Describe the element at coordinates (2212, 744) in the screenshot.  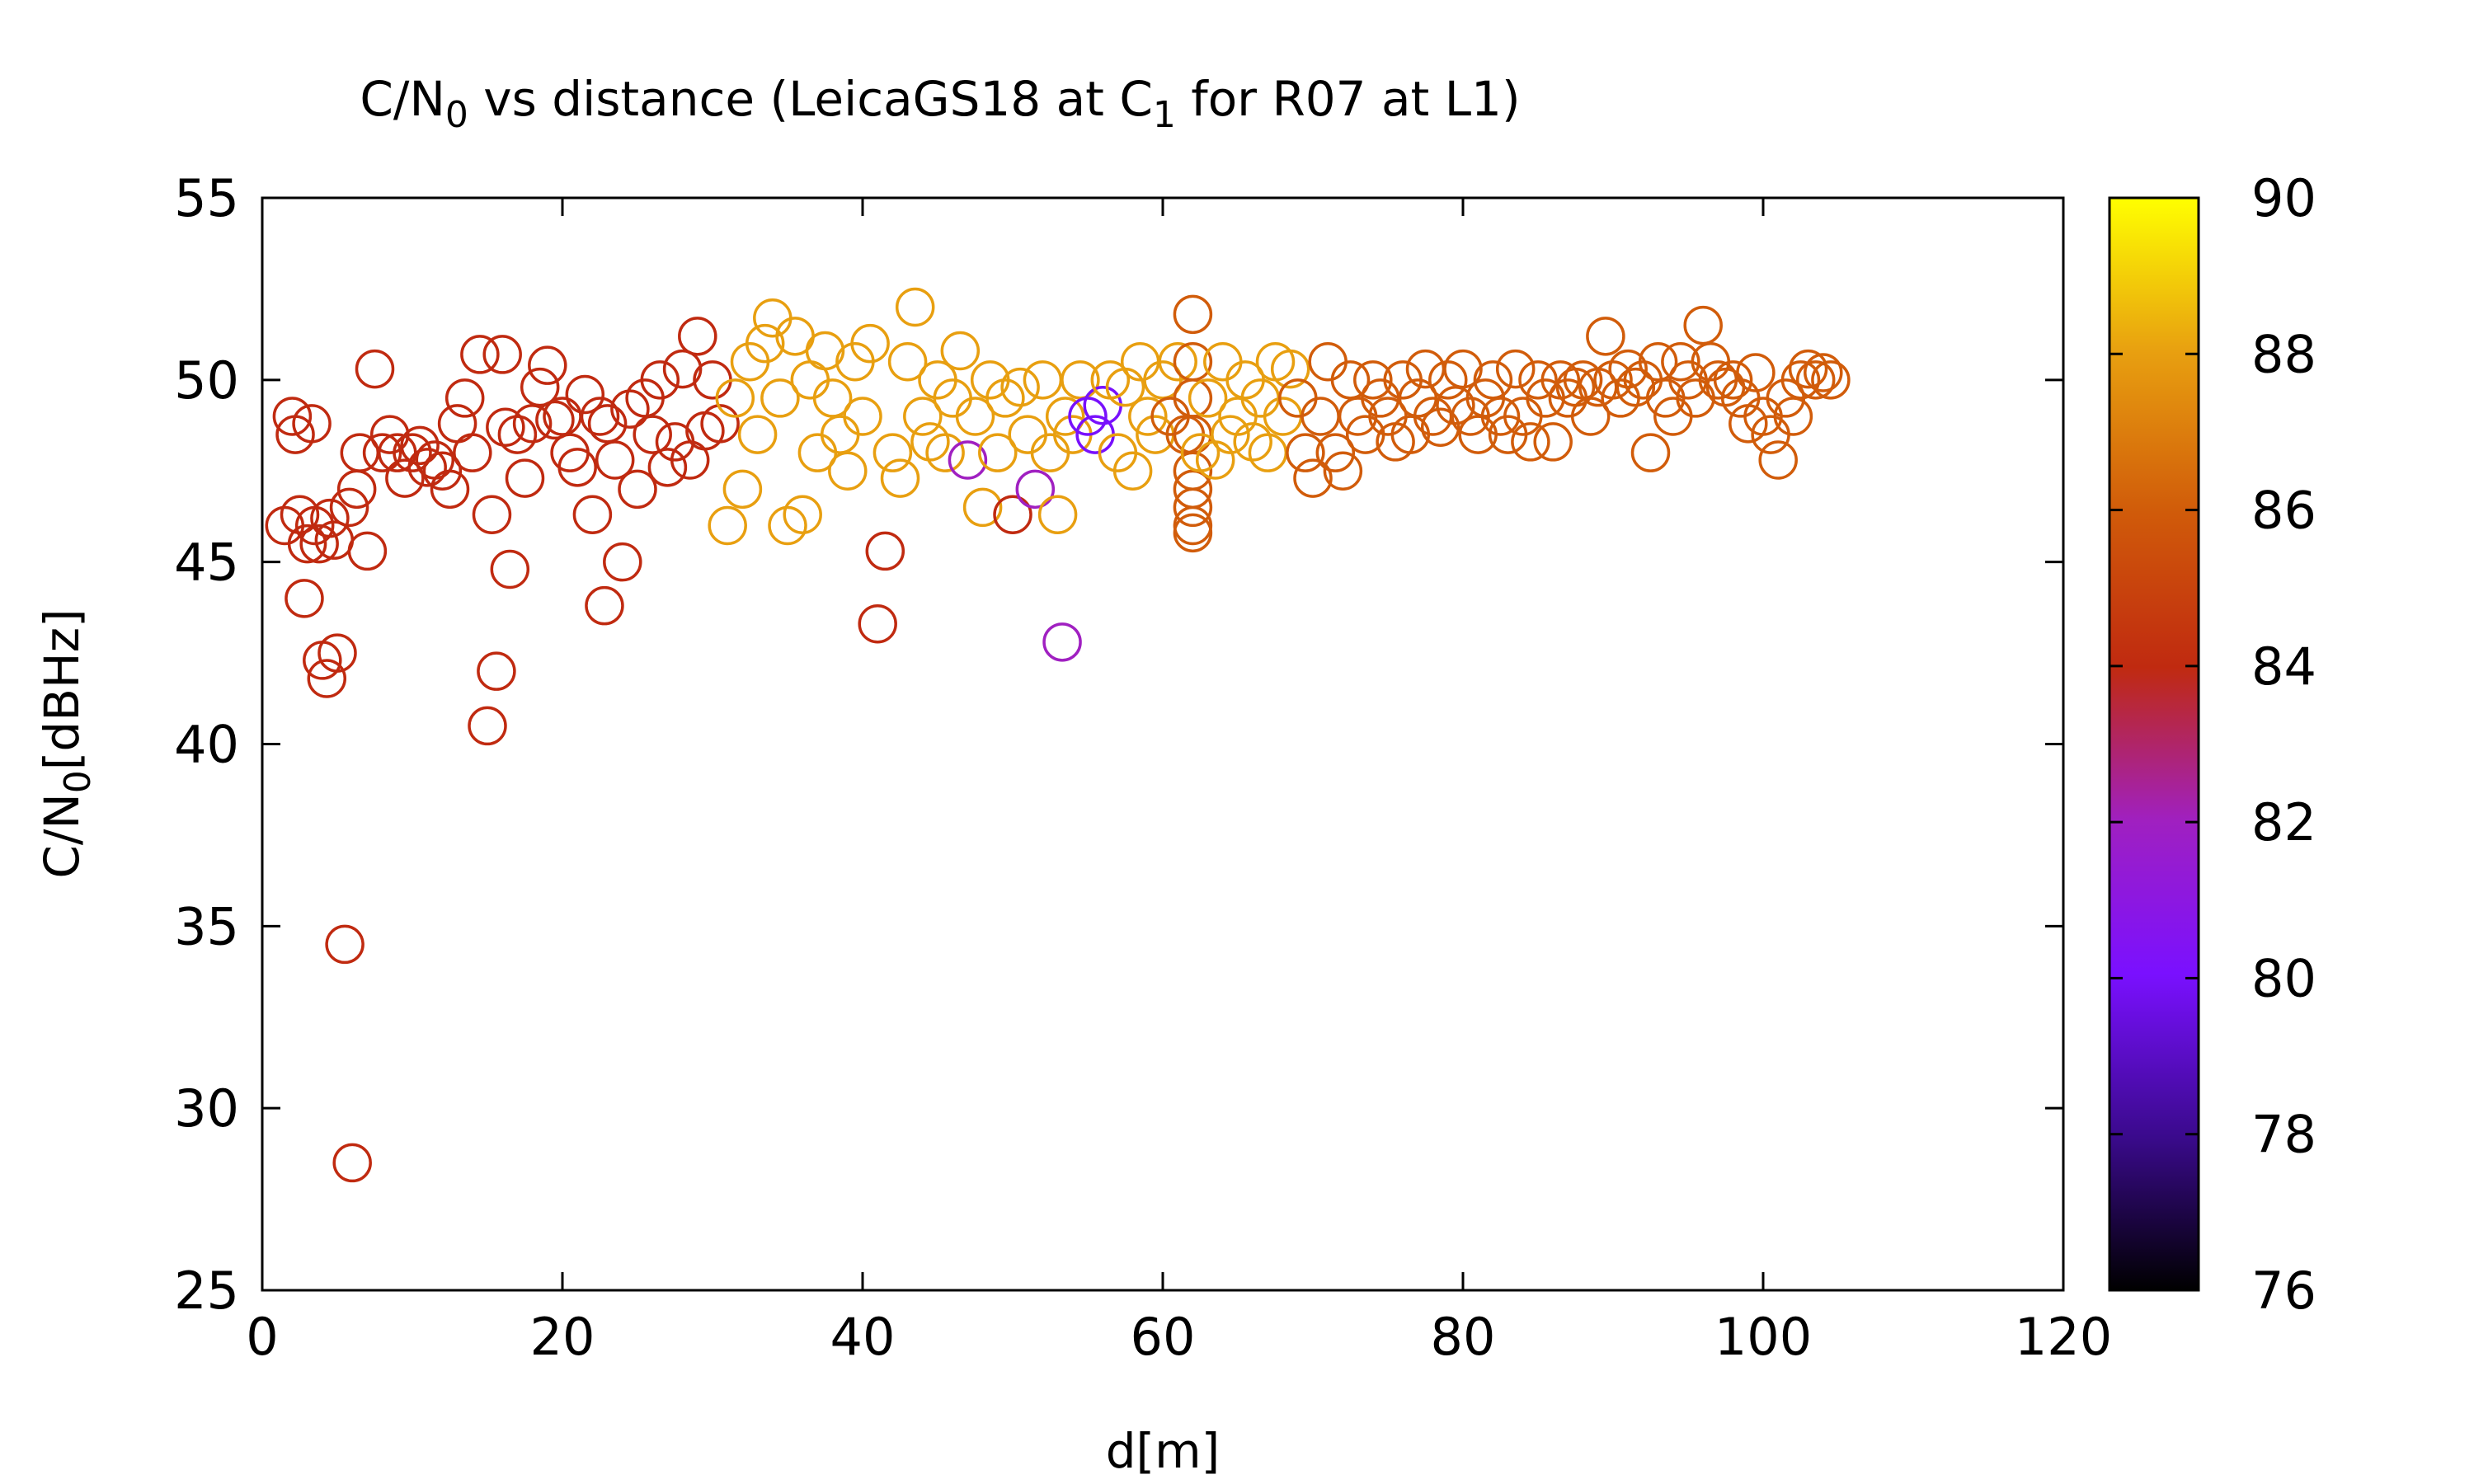
I see `colorbar-ticks: 76 78 80 82 84 86 88 90` at that location.